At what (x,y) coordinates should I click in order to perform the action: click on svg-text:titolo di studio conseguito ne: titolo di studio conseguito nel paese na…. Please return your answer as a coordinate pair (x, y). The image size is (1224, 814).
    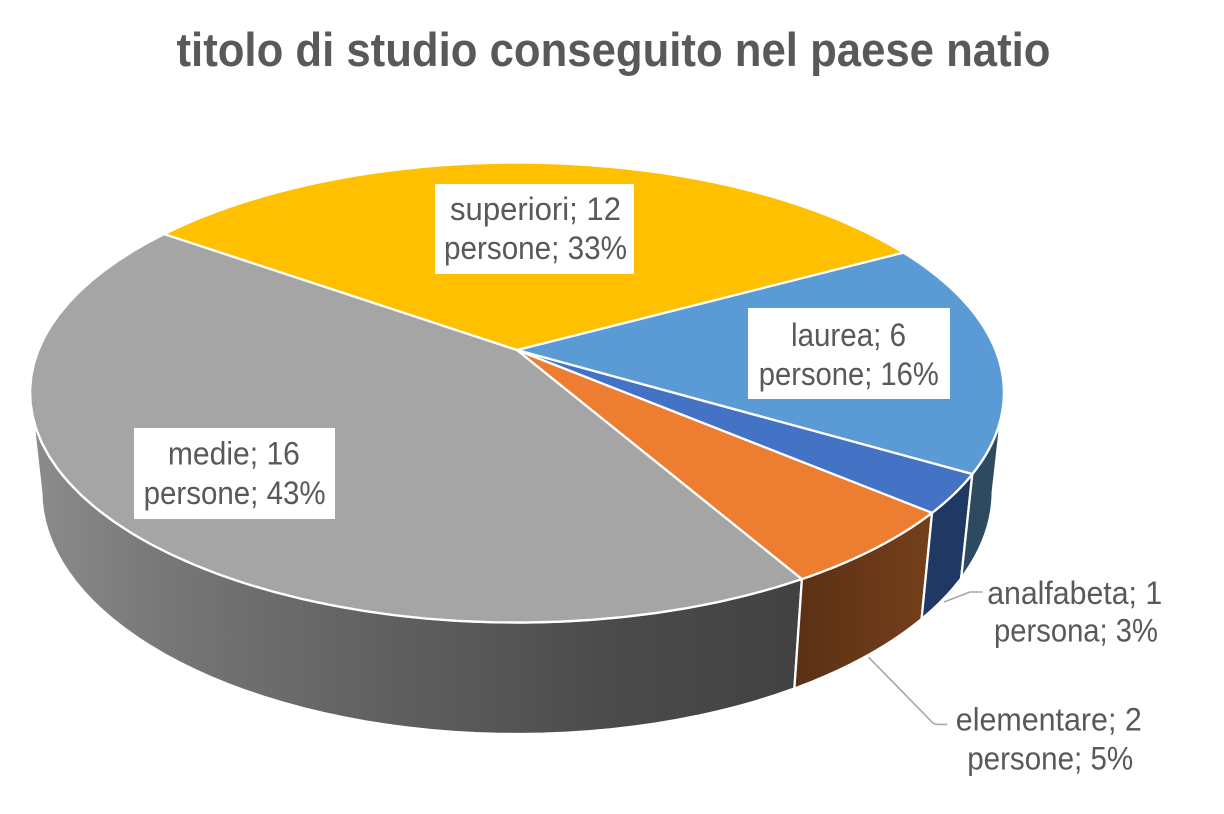
    Looking at the image, I should click on (614, 50).